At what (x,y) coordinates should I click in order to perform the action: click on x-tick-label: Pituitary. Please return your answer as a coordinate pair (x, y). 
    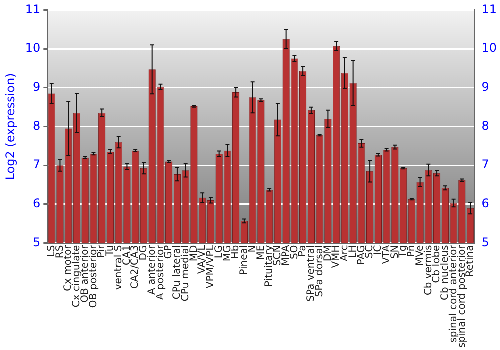
    Looking at the image, I should click on (270, 266).